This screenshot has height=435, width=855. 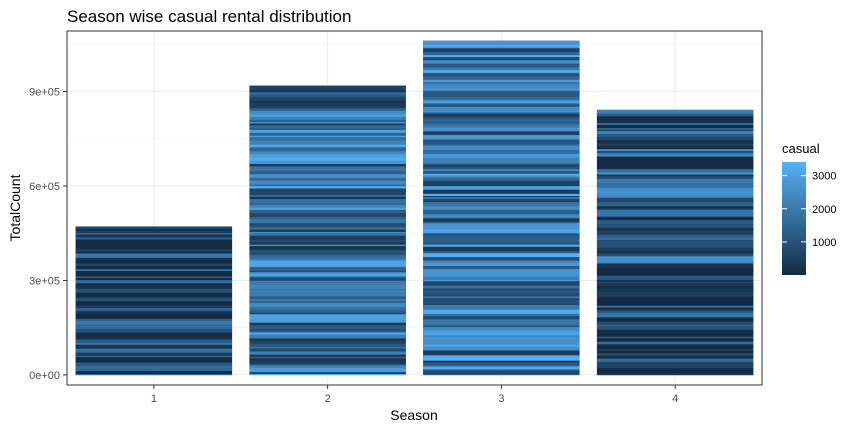 What do you see at coordinates (801, 148) in the screenshot?
I see `legend-title: casual` at bounding box center [801, 148].